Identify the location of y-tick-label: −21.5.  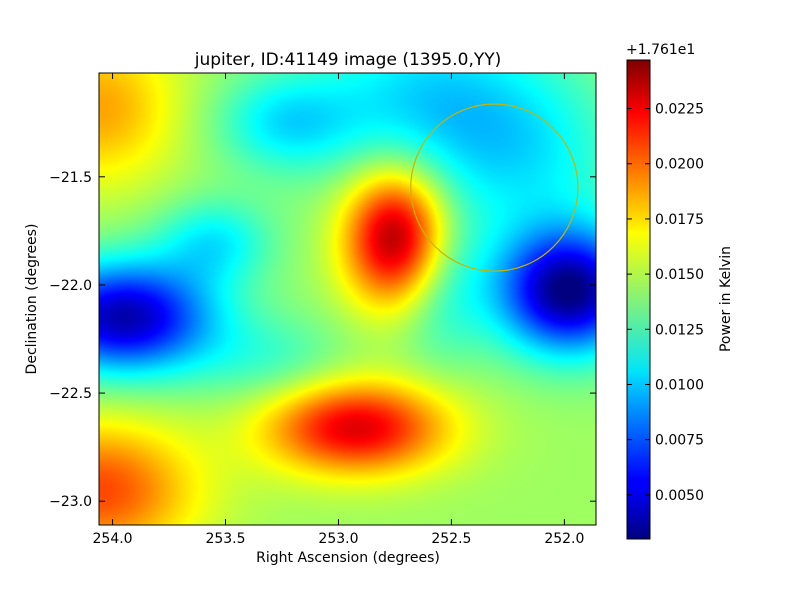
(70, 178).